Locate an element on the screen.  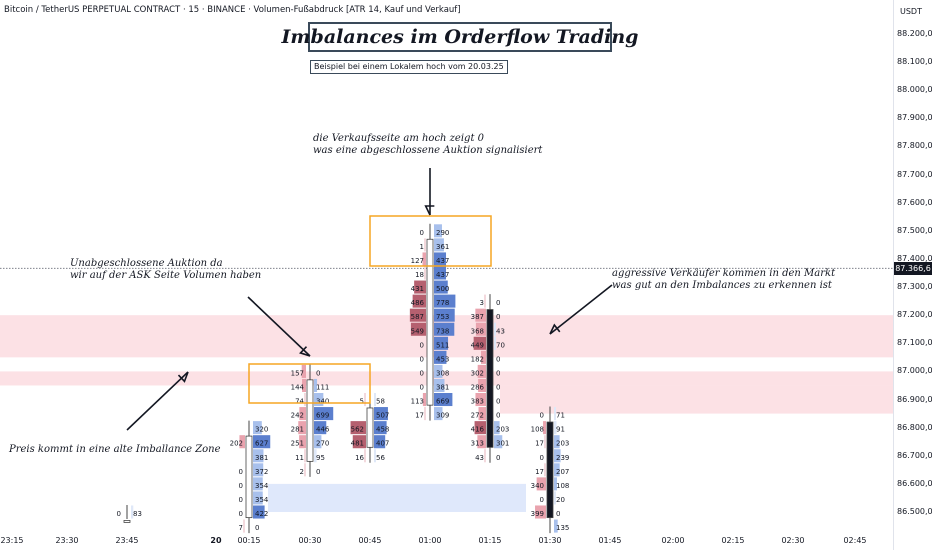
buy-volume-label: 83 is located at coordinates (137, 514).